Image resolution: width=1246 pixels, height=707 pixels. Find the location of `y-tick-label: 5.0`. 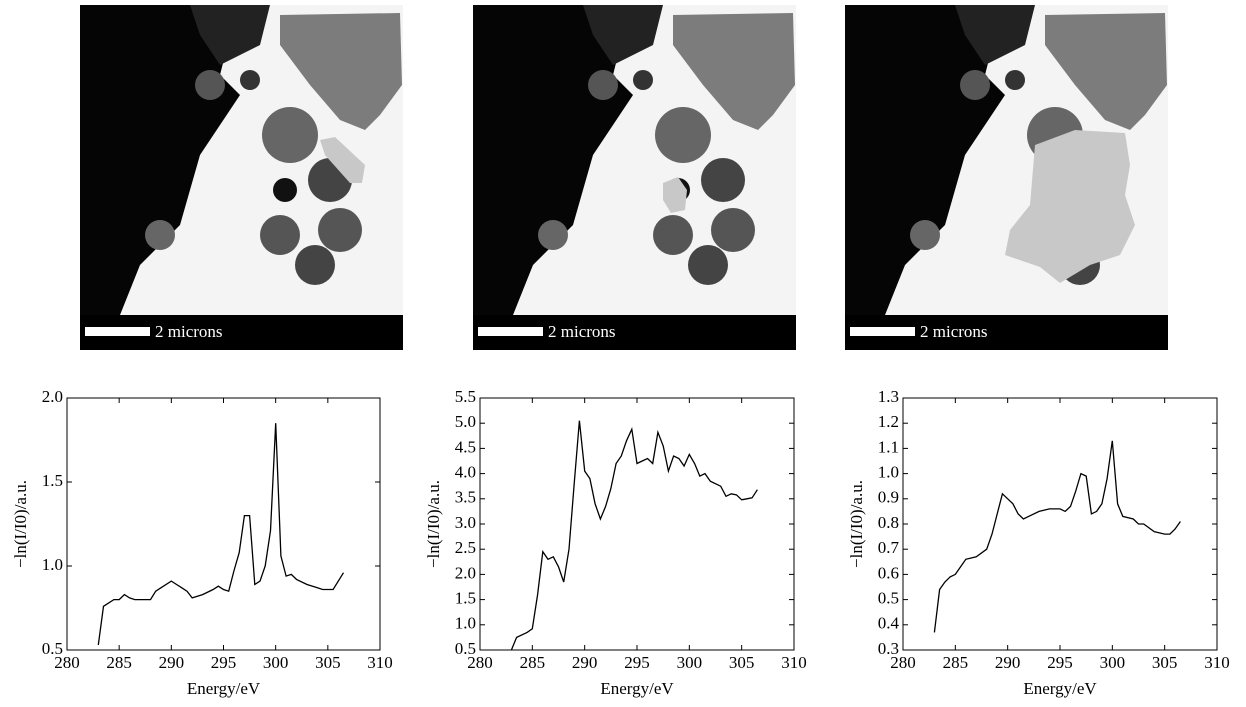

y-tick-label: 5.0 is located at coordinates (465, 421).